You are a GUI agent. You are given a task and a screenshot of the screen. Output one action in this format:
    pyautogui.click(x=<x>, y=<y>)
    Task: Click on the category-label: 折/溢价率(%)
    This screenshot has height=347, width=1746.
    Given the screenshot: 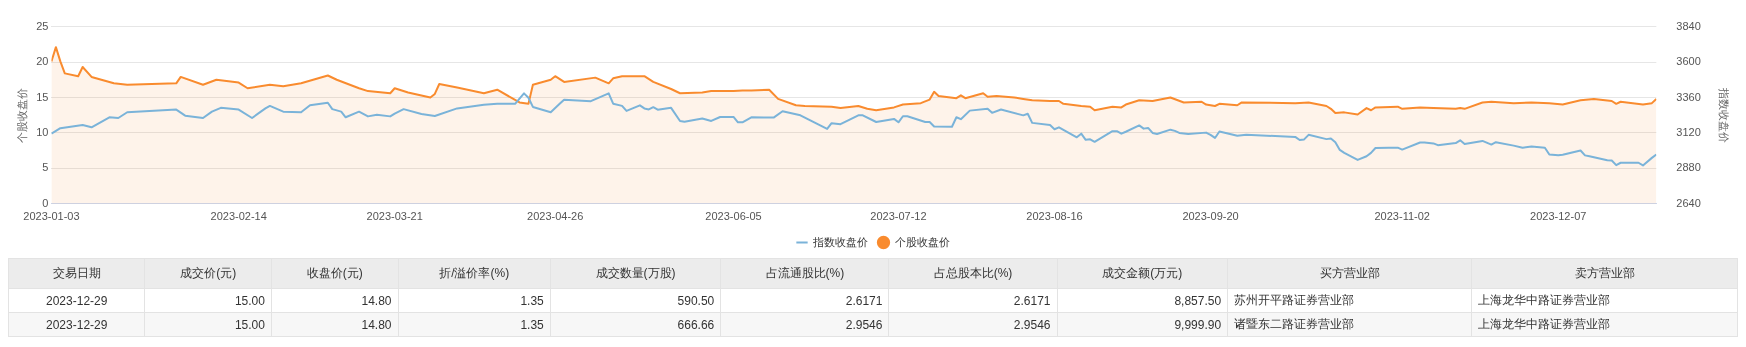 What is the action you would take?
    pyautogui.click(x=474, y=273)
    